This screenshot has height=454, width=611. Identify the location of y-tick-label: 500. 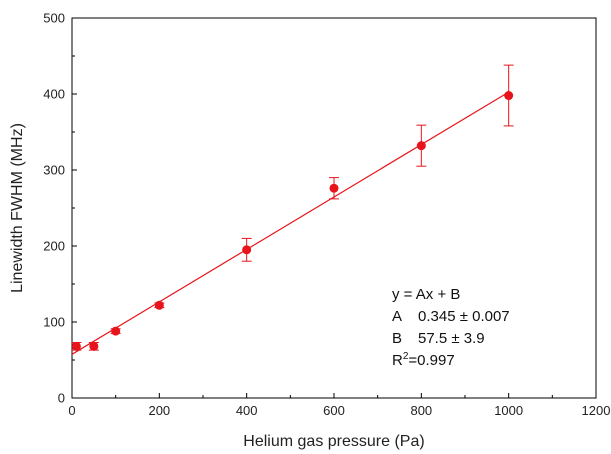
(54, 18).